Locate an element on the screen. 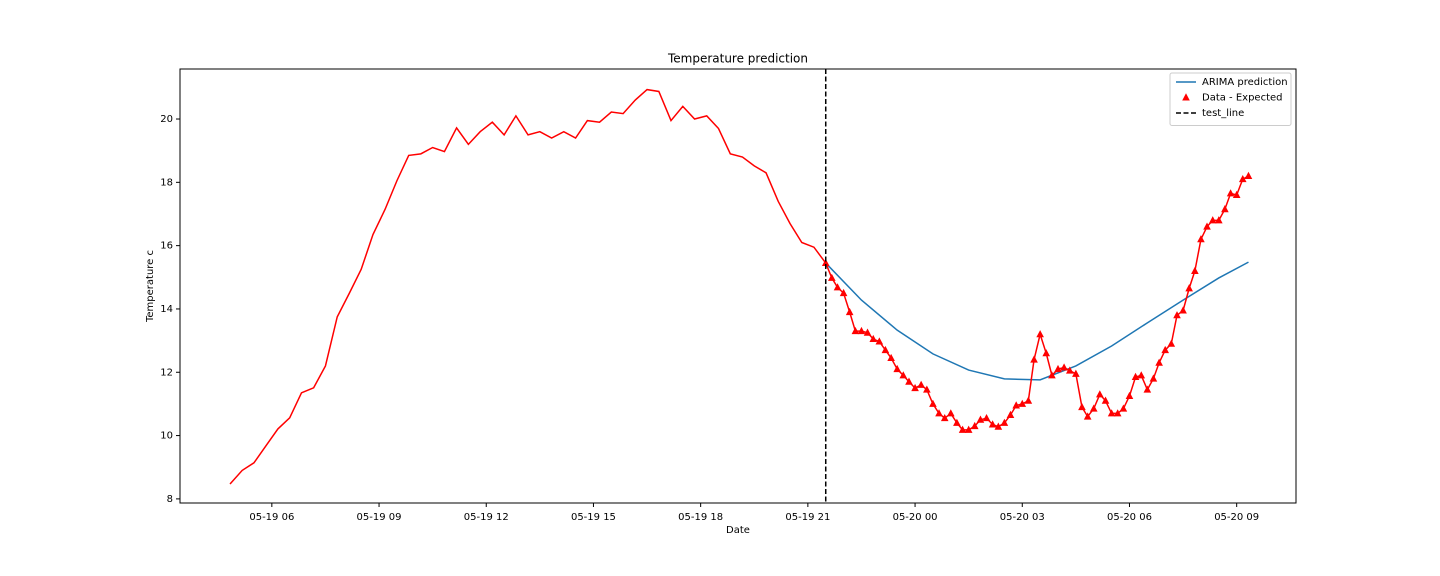 This screenshot has height=576, width=1440. y-tick-label: 18 is located at coordinates (166, 182).